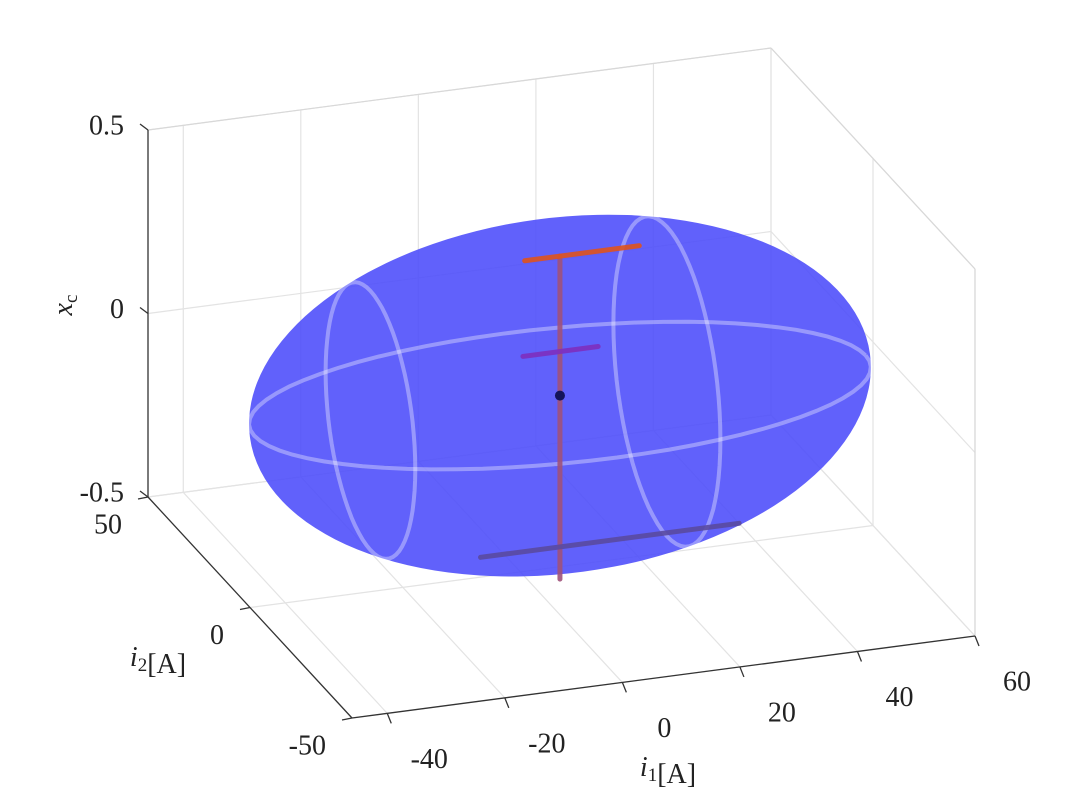 The image size is (1080, 810). I want to click on point-marker, so click(559, 395).